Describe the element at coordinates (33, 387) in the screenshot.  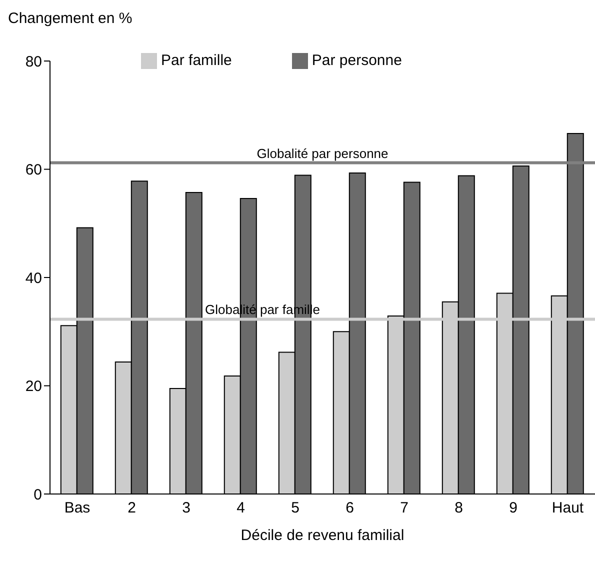
I see `y-tick-label: 20` at that location.